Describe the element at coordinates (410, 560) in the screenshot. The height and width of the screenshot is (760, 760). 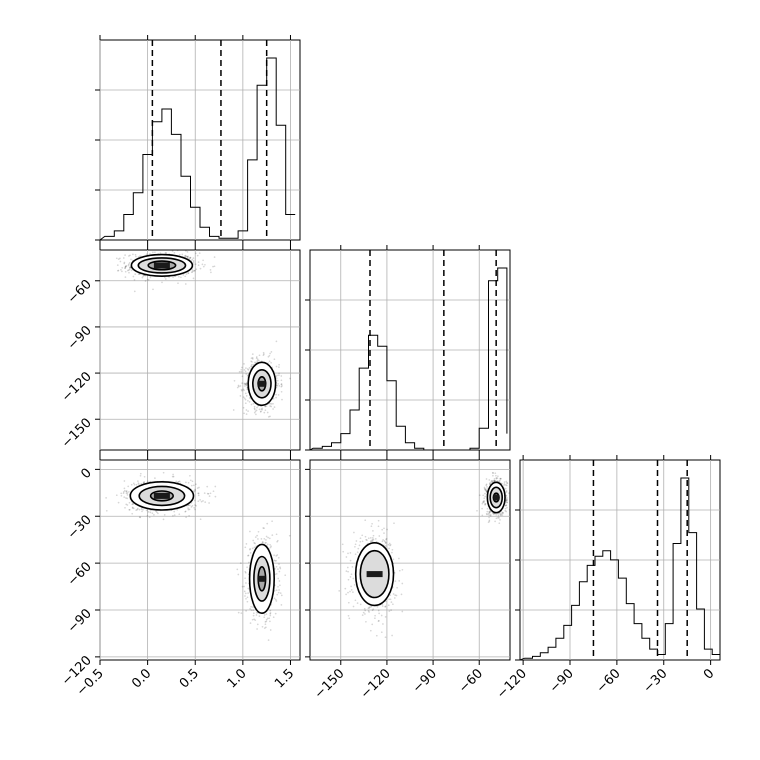
I see `panel-frame` at that location.